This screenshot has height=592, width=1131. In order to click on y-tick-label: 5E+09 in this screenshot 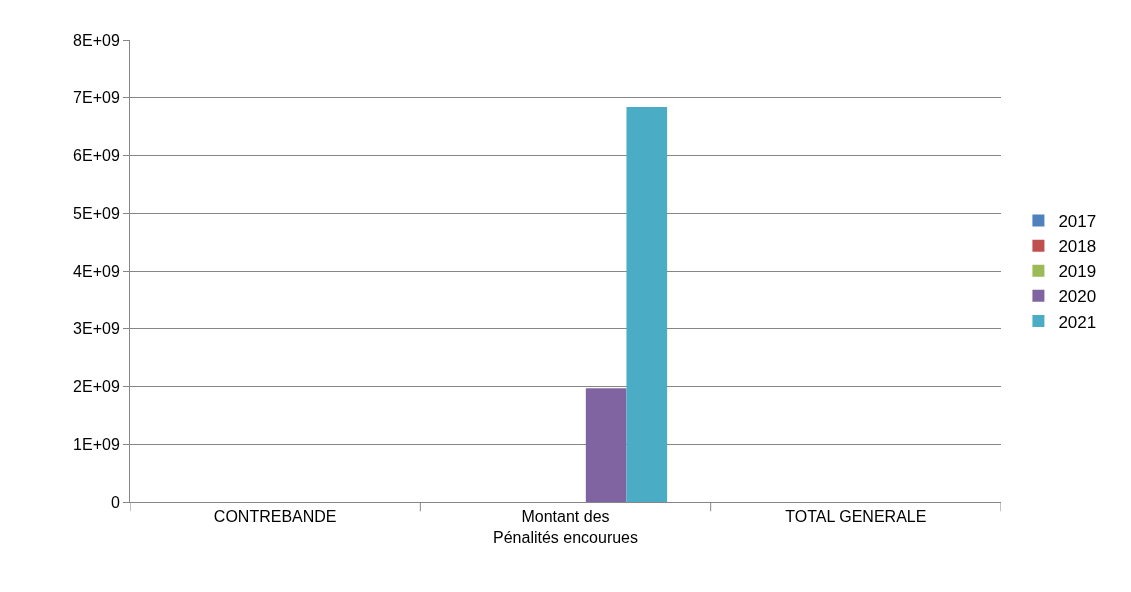, I will do `click(96, 213)`.